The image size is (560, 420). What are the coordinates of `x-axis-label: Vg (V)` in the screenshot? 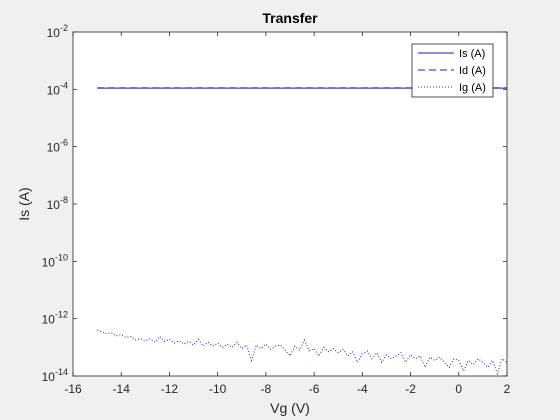 It's located at (290, 408).